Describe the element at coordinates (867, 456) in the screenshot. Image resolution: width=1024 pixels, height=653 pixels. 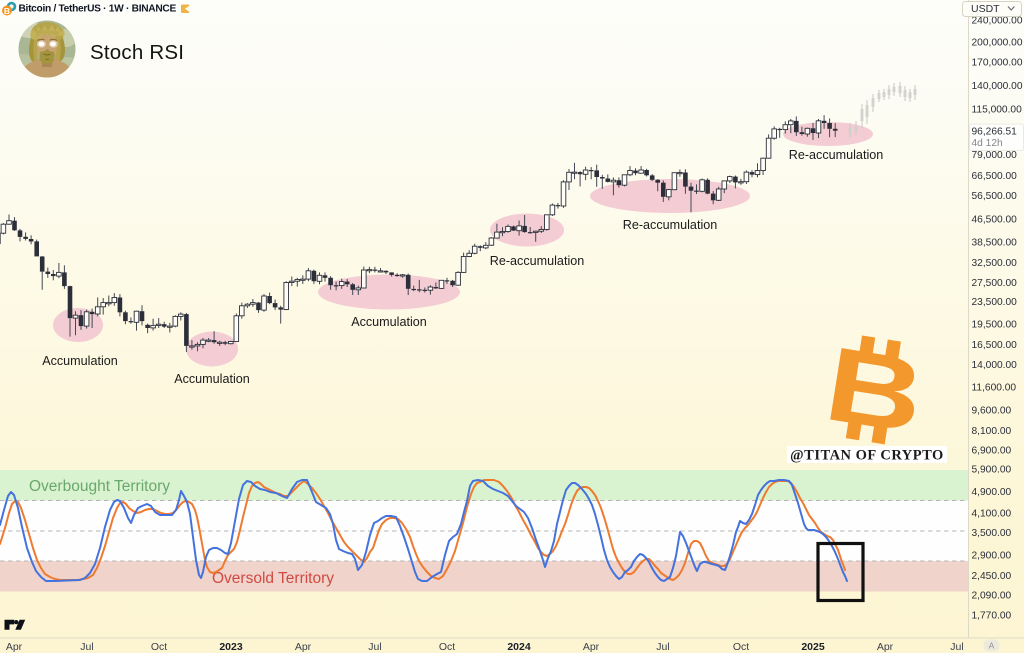
I see `svg-text: @TITAN OF CRYPTO` at that location.